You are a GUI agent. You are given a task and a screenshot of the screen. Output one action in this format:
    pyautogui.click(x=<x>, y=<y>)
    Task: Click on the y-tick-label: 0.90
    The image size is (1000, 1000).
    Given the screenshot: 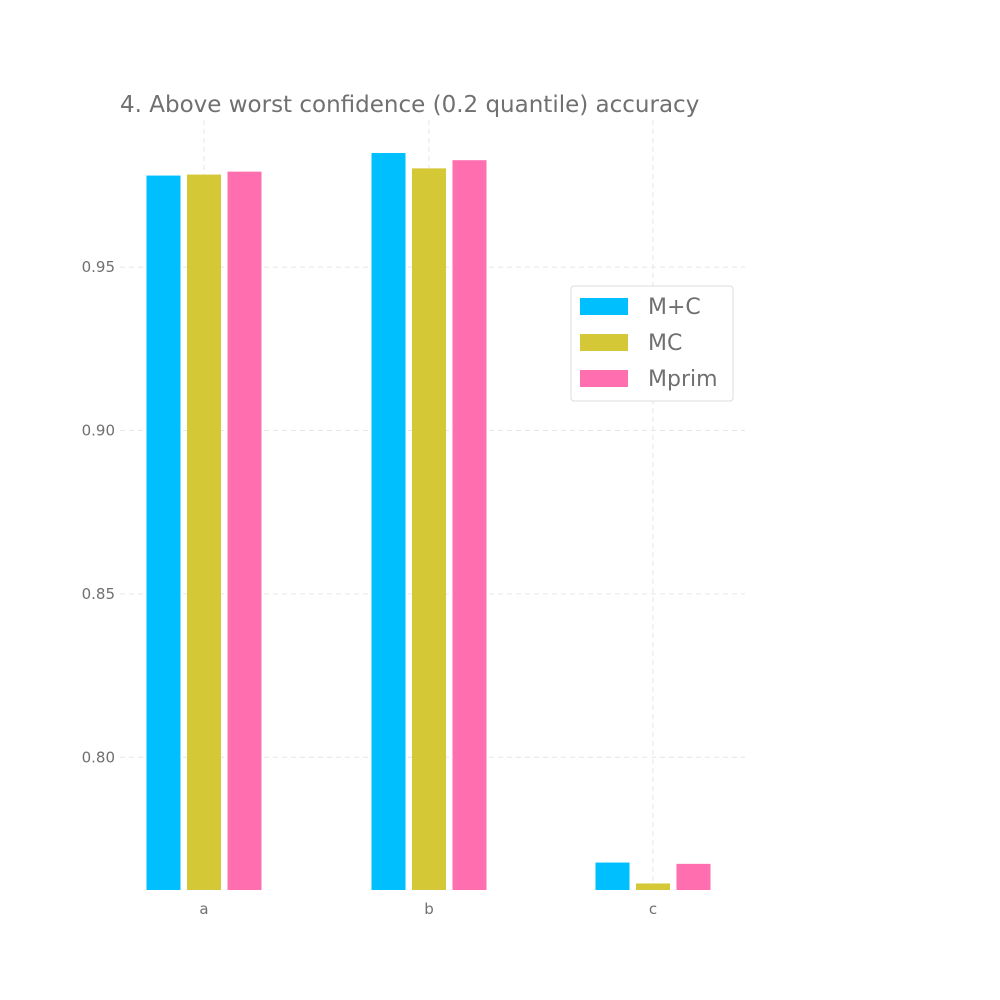 What is the action you would take?
    pyautogui.click(x=98, y=430)
    